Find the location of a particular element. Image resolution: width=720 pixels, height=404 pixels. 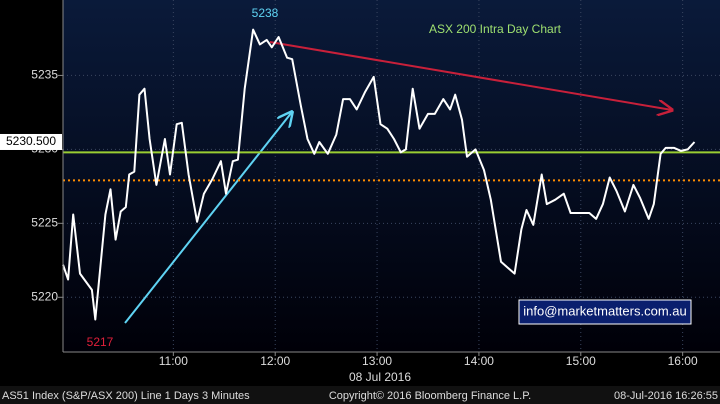

last-price-label: 5230.500 is located at coordinates (31, 141).